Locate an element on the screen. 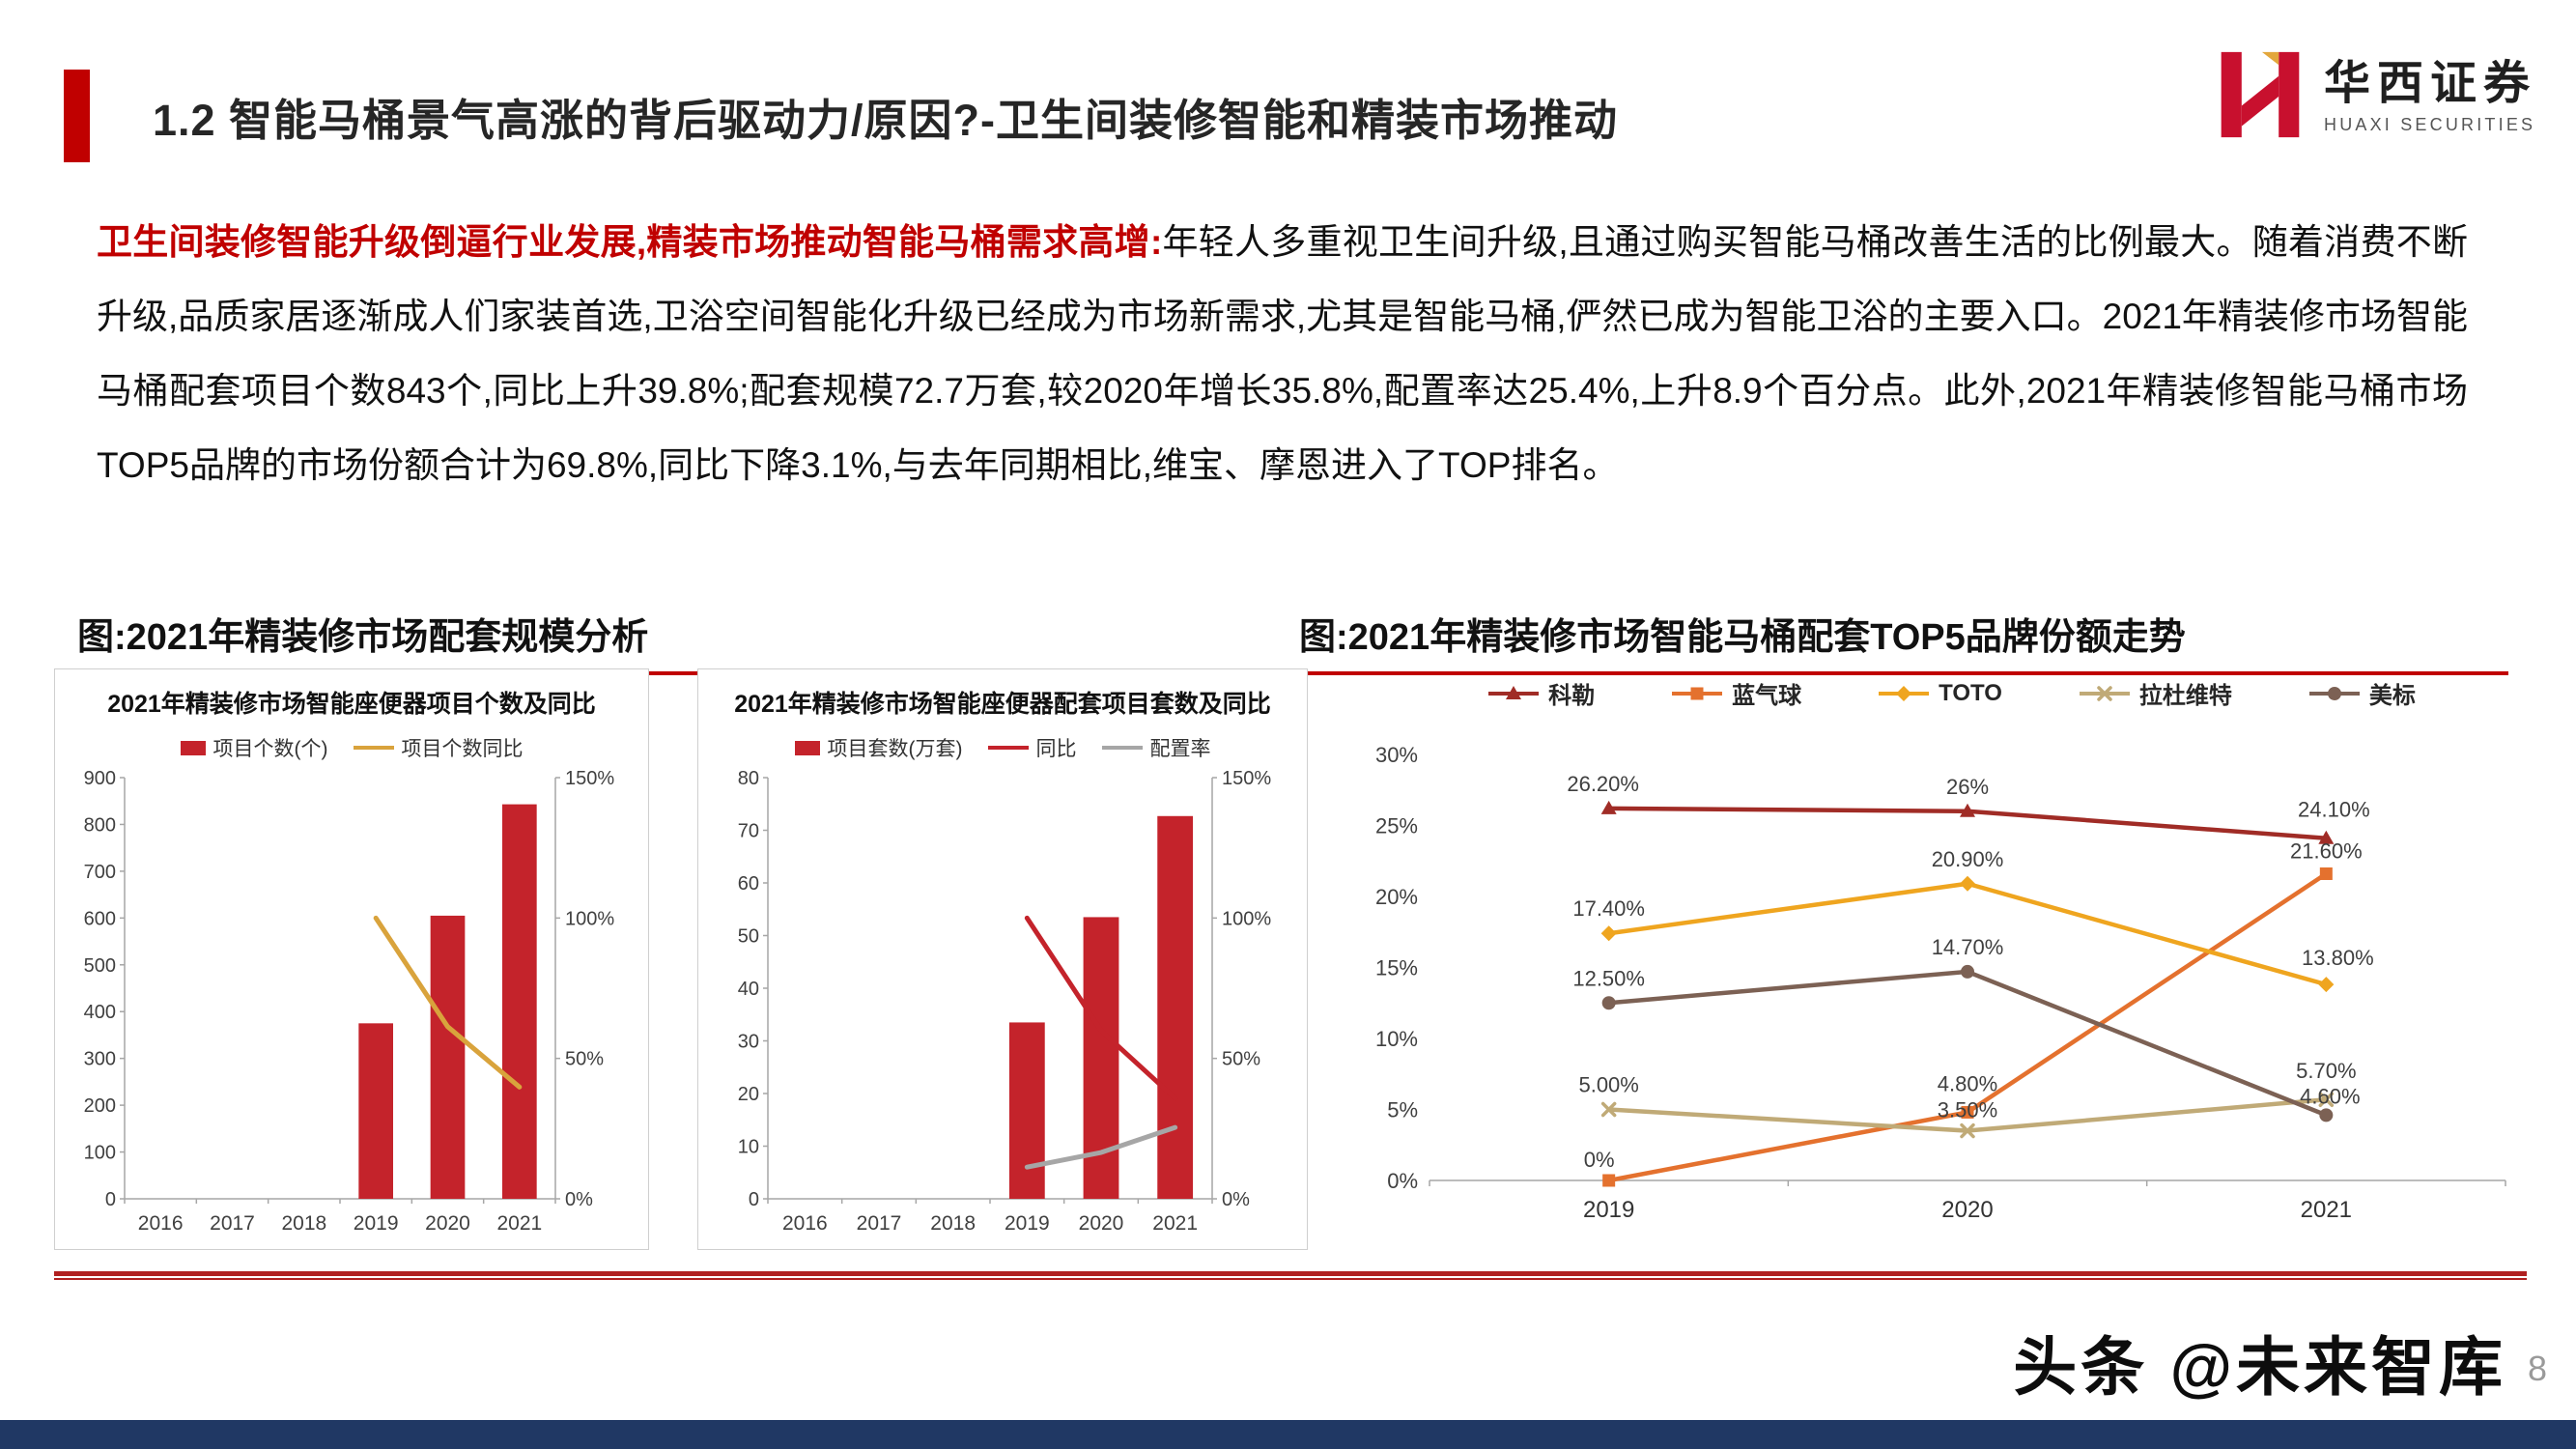 The width and height of the screenshot is (2576, 1449). svg-text: 13.80% is located at coordinates (2338, 958).